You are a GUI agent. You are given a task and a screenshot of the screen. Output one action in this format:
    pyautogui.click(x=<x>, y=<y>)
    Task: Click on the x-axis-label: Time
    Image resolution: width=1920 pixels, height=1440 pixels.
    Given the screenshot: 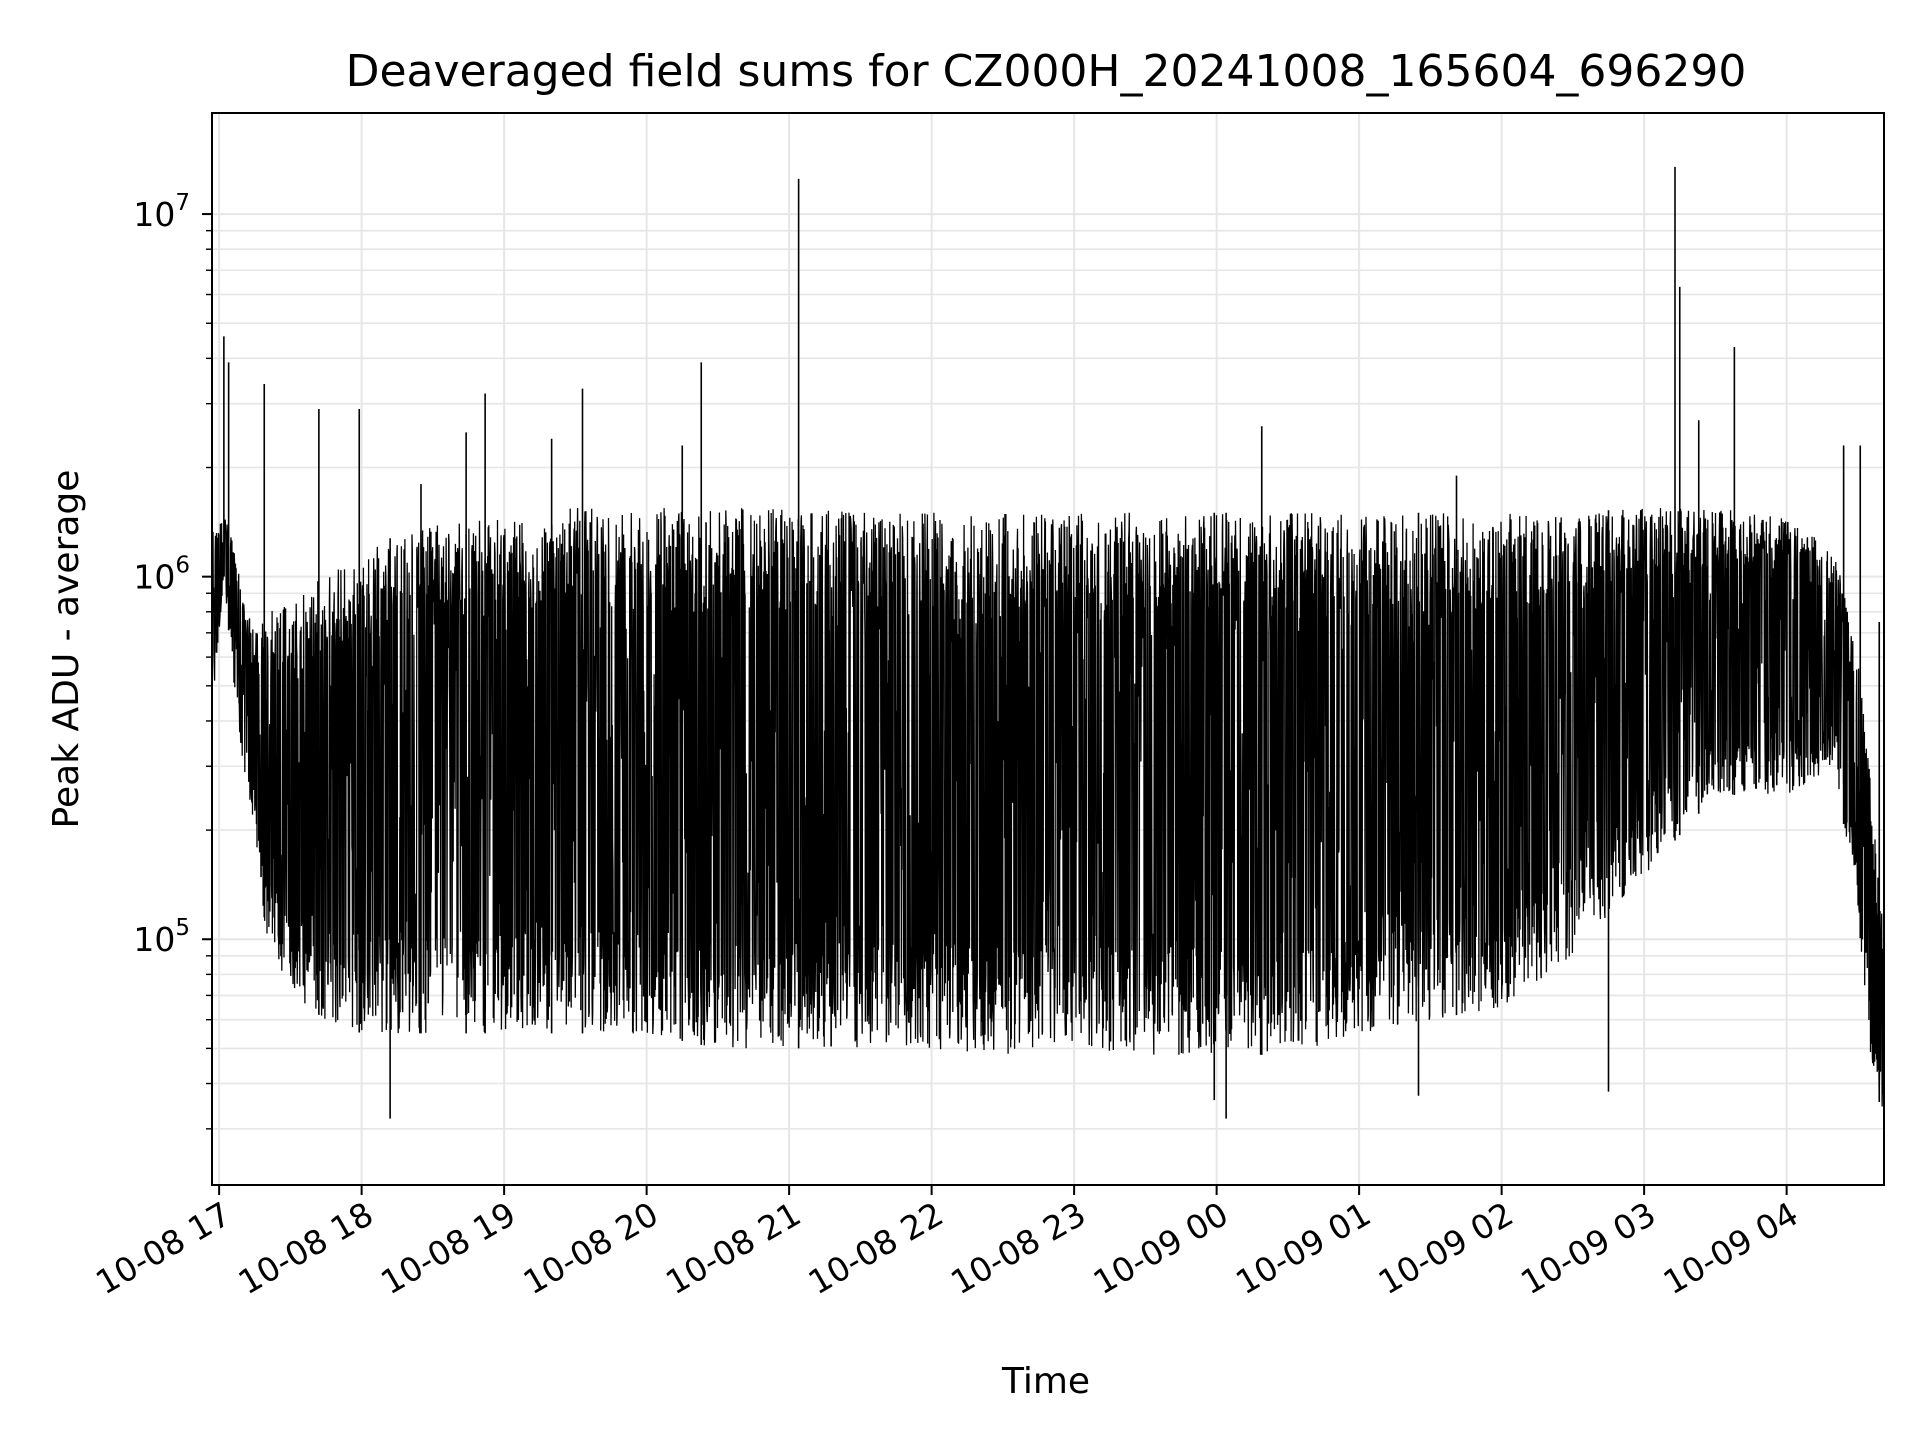 What is the action you would take?
    pyautogui.click(x=1045, y=1381)
    